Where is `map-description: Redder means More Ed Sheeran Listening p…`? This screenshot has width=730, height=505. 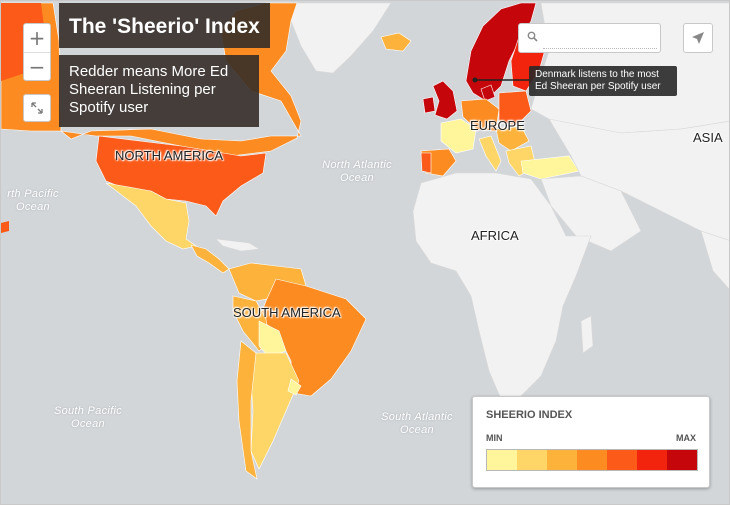 map-description: Redder means More Ed Sheeran Listening p… is located at coordinates (159, 91).